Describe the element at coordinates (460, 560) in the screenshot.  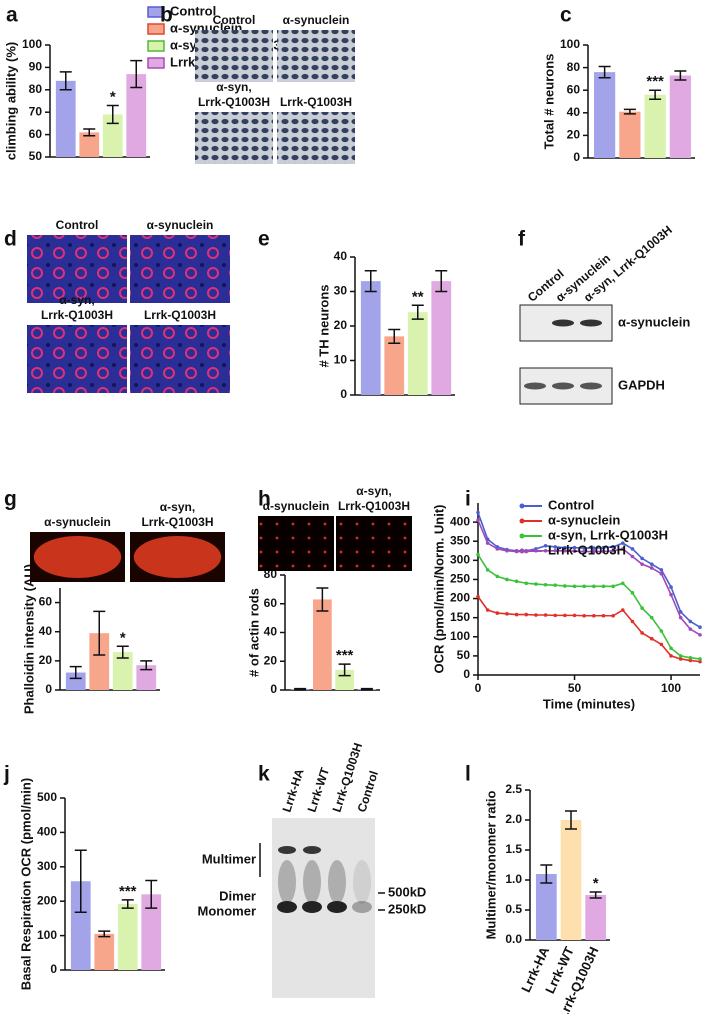
I see `y-tick-label: 300` at that location.